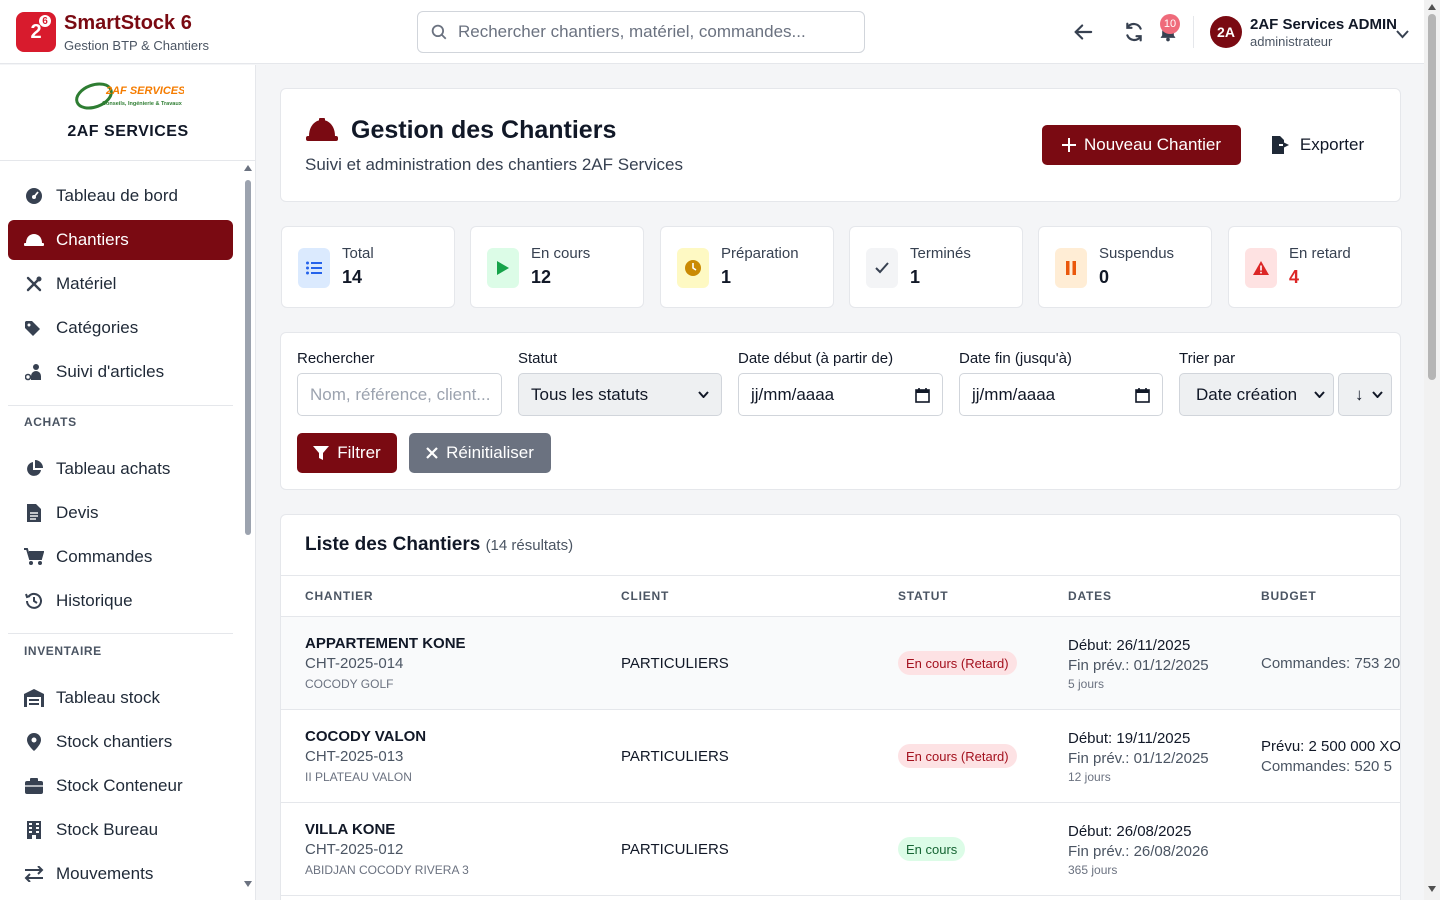 This screenshot has height=900, width=1440. I want to click on column-header-dates: DATES, so click(1090, 596).